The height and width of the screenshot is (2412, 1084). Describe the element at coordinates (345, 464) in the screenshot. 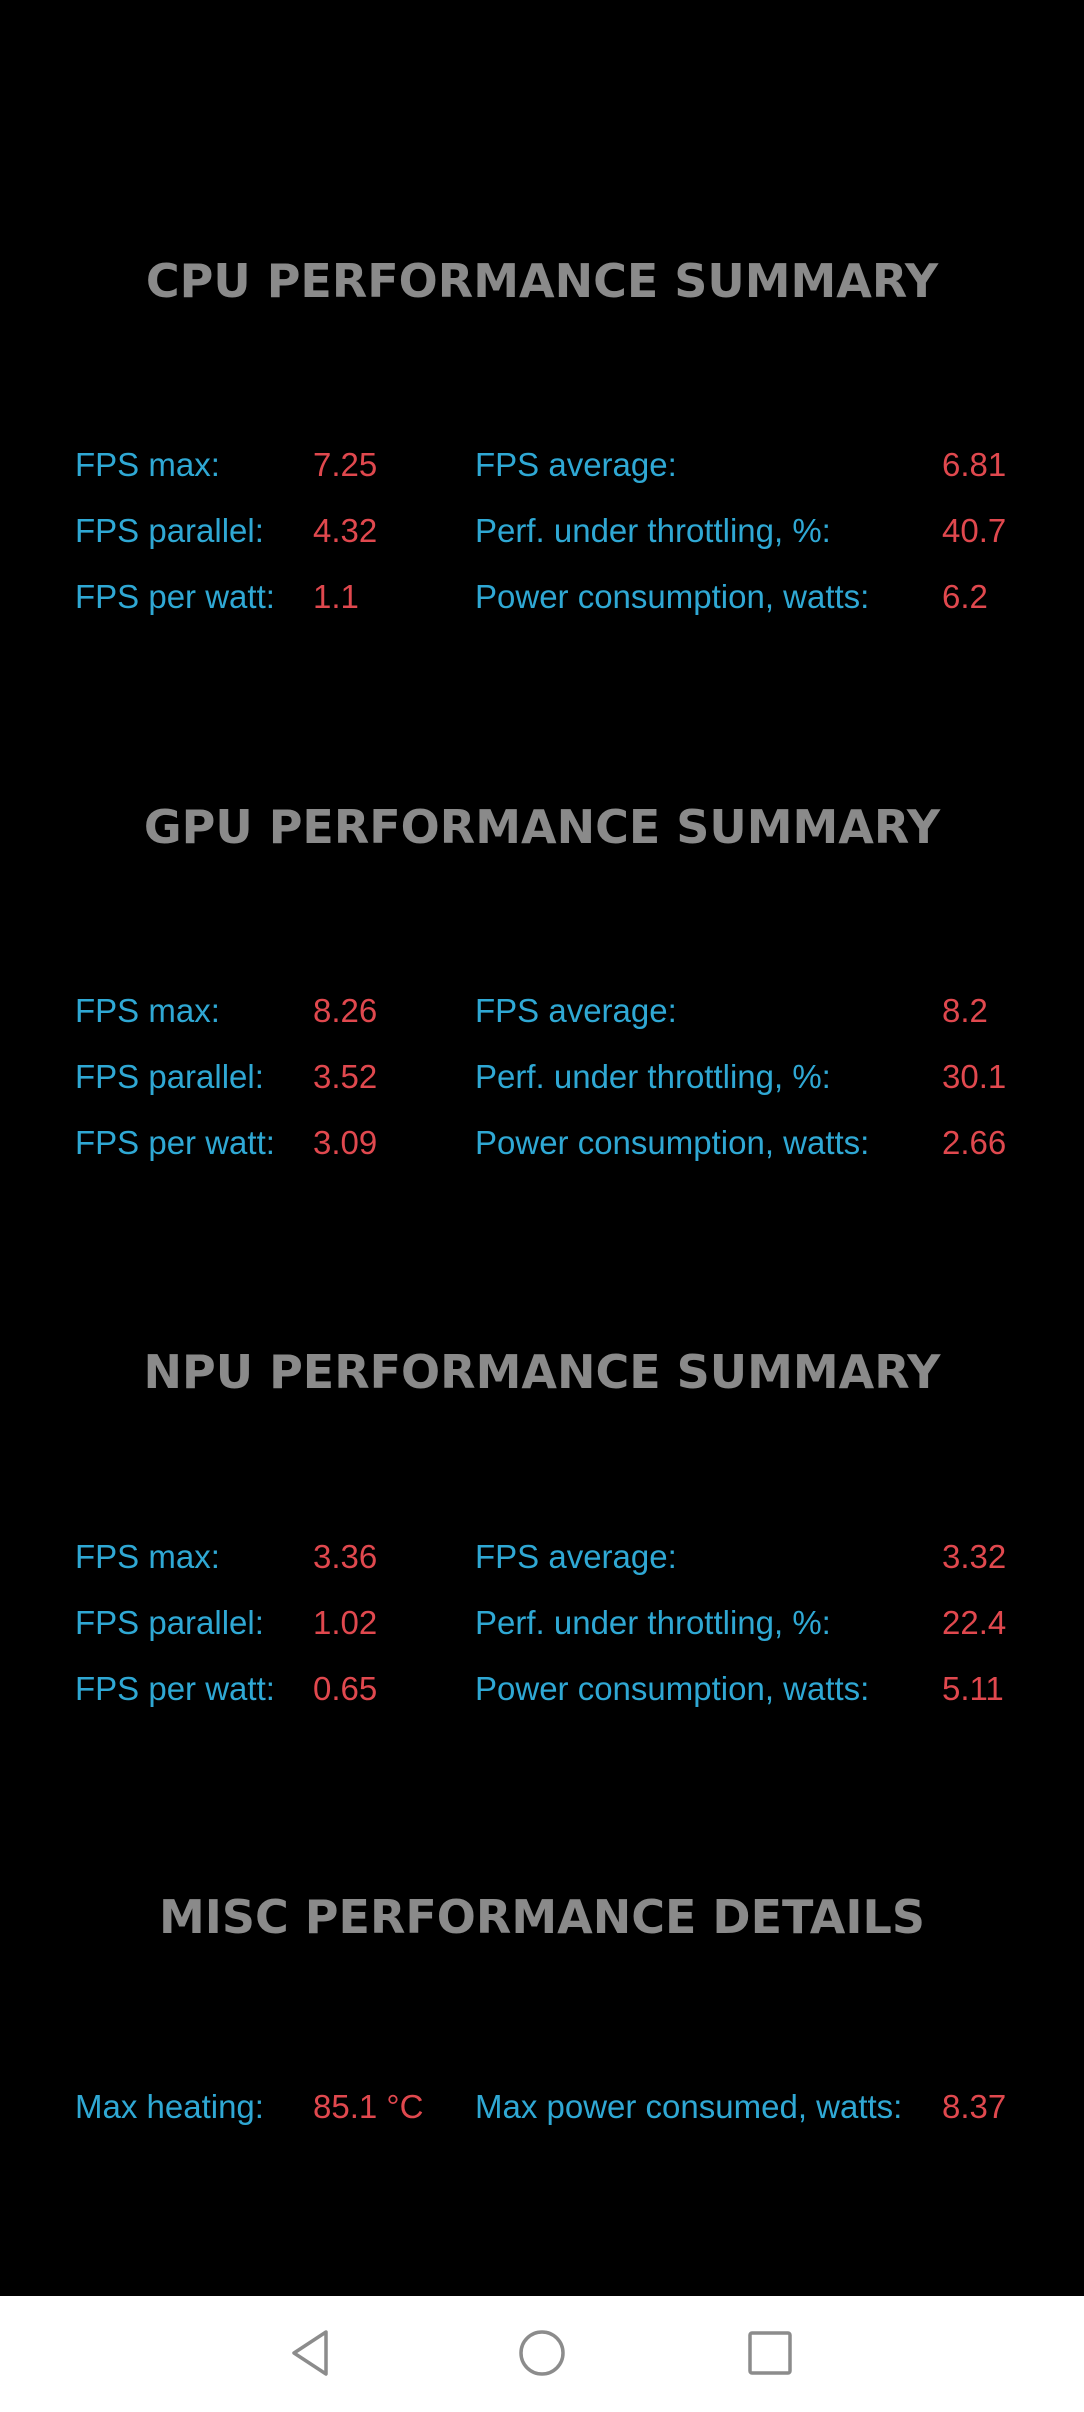

I see `stat-value: 7.25` at that location.